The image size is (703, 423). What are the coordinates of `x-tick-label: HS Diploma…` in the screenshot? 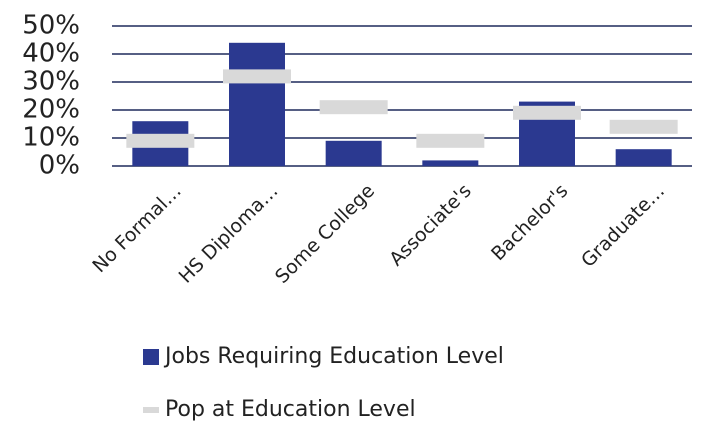 It's located at (229, 234).